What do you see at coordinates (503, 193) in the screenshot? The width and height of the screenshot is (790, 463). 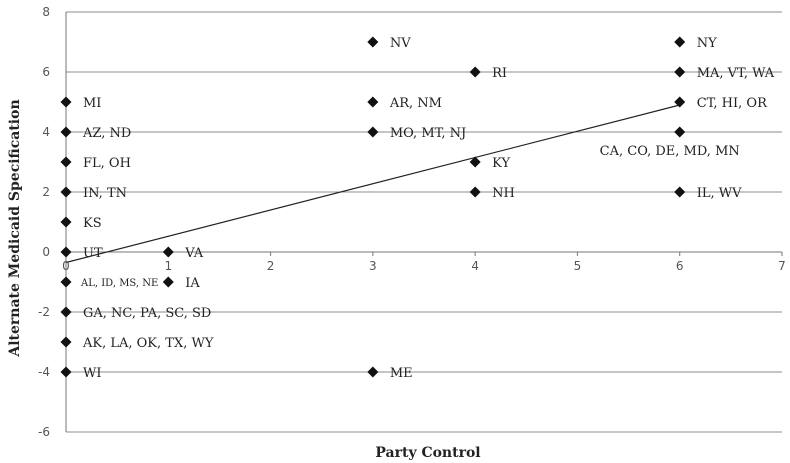 I see `data-point-label: NH` at bounding box center [503, 193].